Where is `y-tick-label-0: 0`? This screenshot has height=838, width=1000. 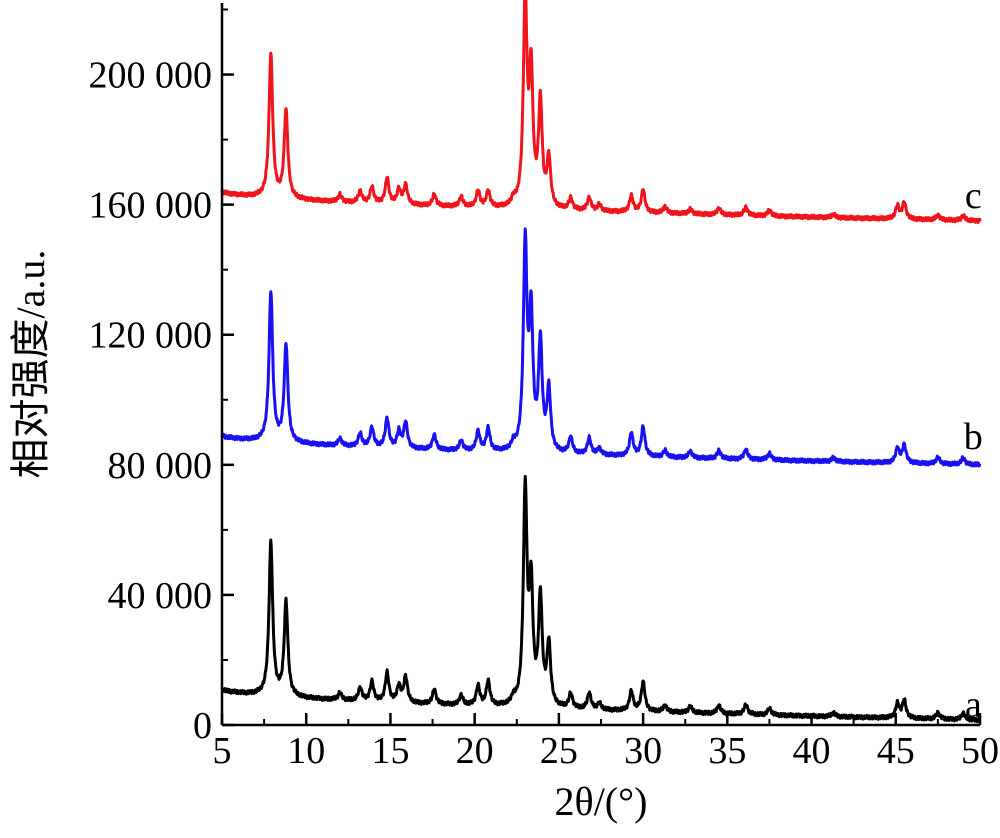 y-tick-label-0: 0 is located at coordinates (202, 726).